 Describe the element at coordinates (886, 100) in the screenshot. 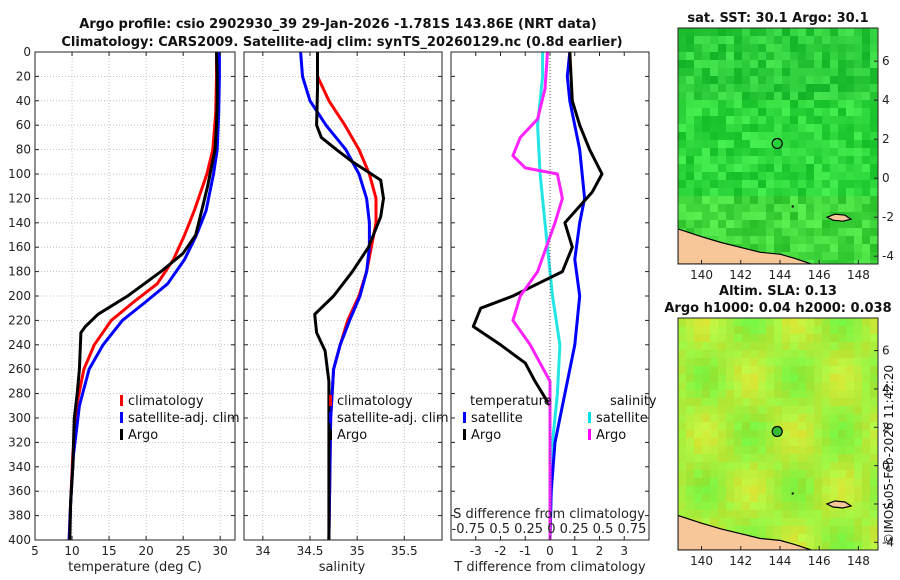

I see `map-y-tick-label: 4` at that location.